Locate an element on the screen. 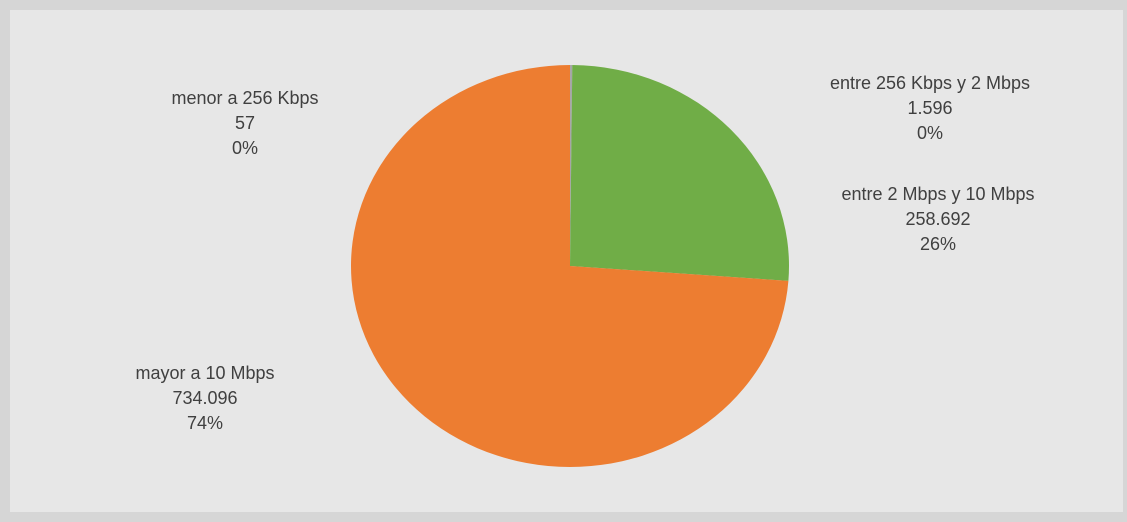 The width and height of the screenshot is (1127, 522). slice-label-2m-10m: entre 2 Mbps y 10 Mbps is located at coordinates (937, 194).